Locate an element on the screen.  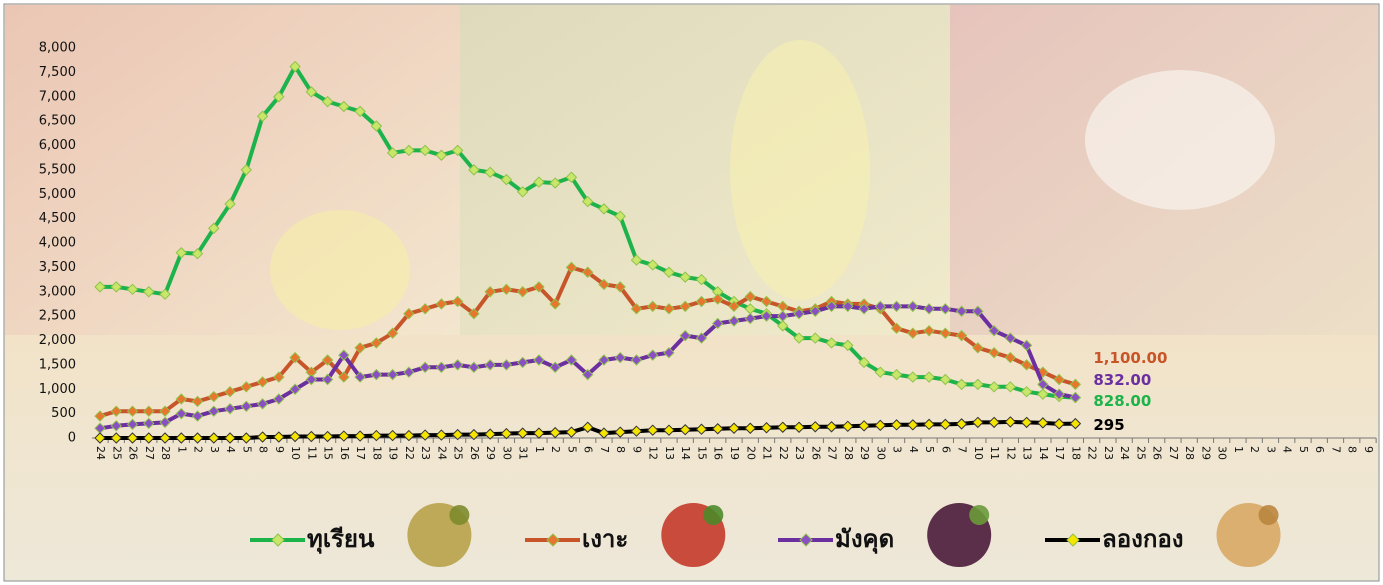
x-tick-label: 26 is located at coordinates (1157, 453).